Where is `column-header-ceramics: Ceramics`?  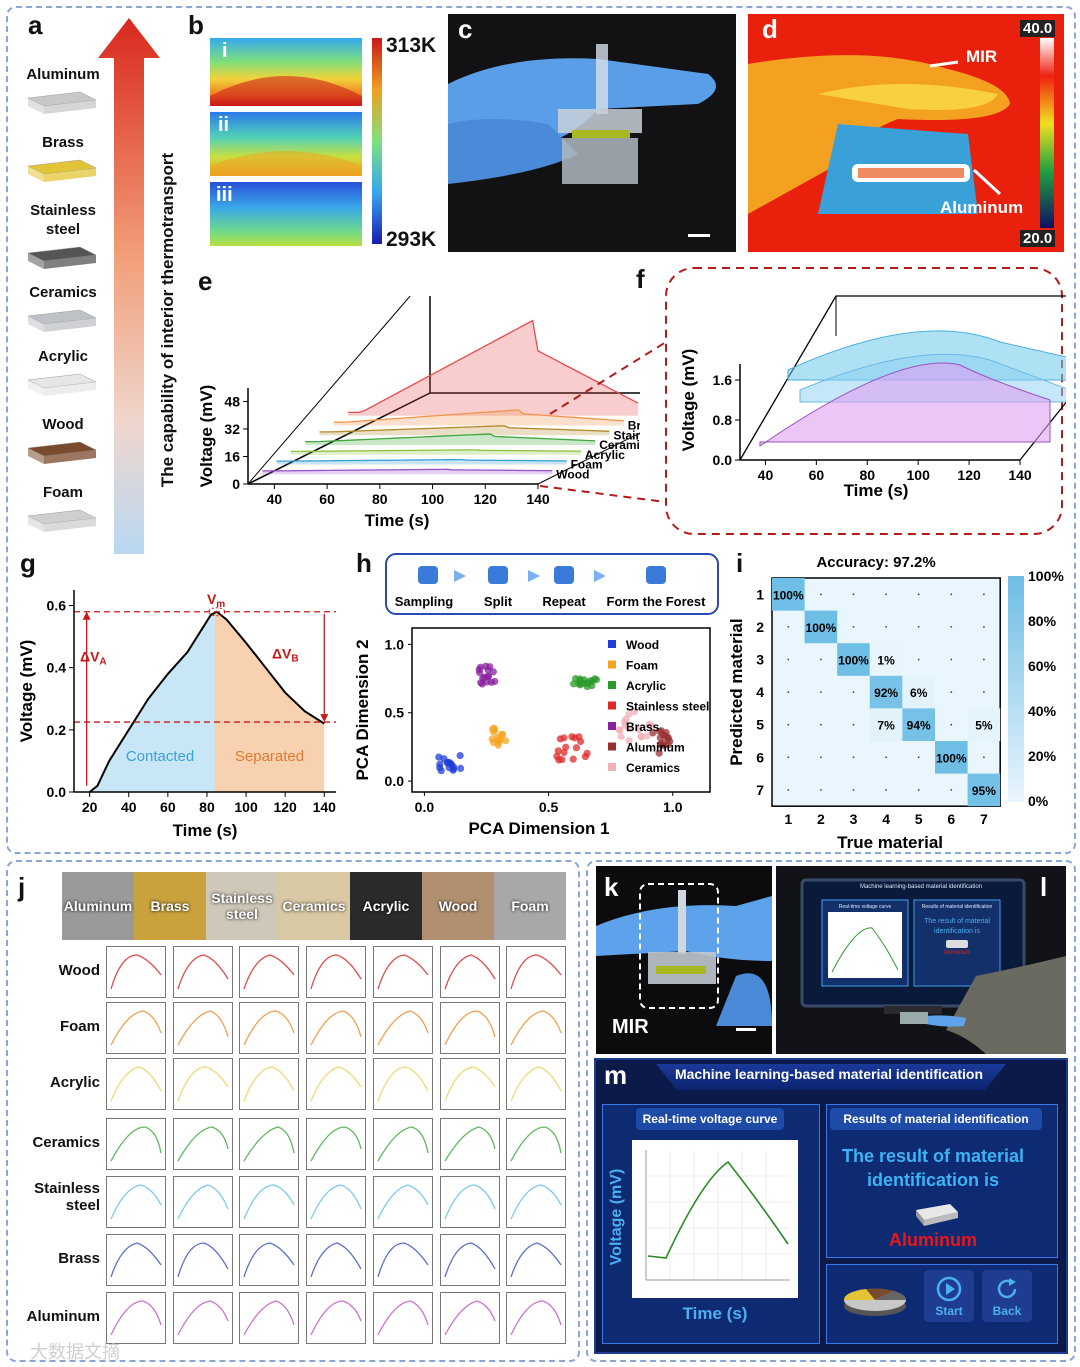
column-header-ceramics: Ceramics is located at coordinates (314, 906).